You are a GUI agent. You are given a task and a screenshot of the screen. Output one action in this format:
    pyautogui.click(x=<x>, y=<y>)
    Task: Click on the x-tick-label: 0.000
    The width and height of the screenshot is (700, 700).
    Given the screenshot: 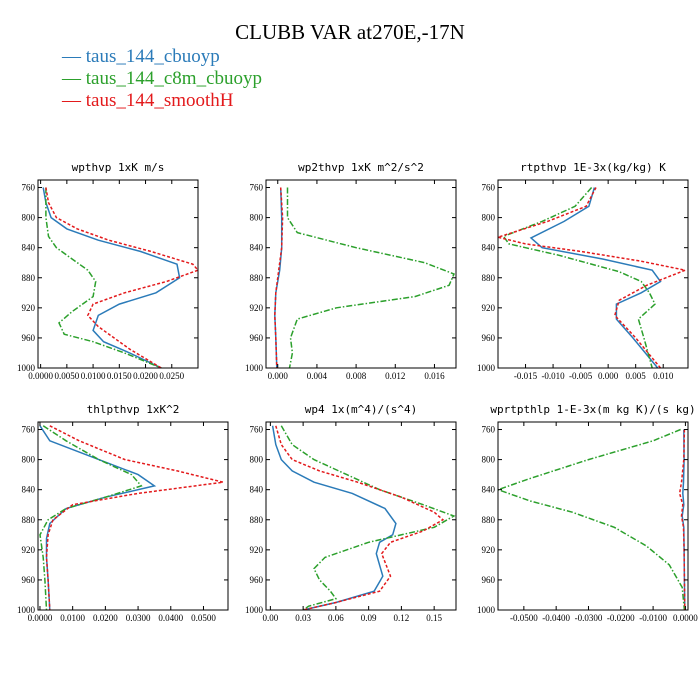 What is the action you would take?
    pyautogui.click(x=608, y=376)
    